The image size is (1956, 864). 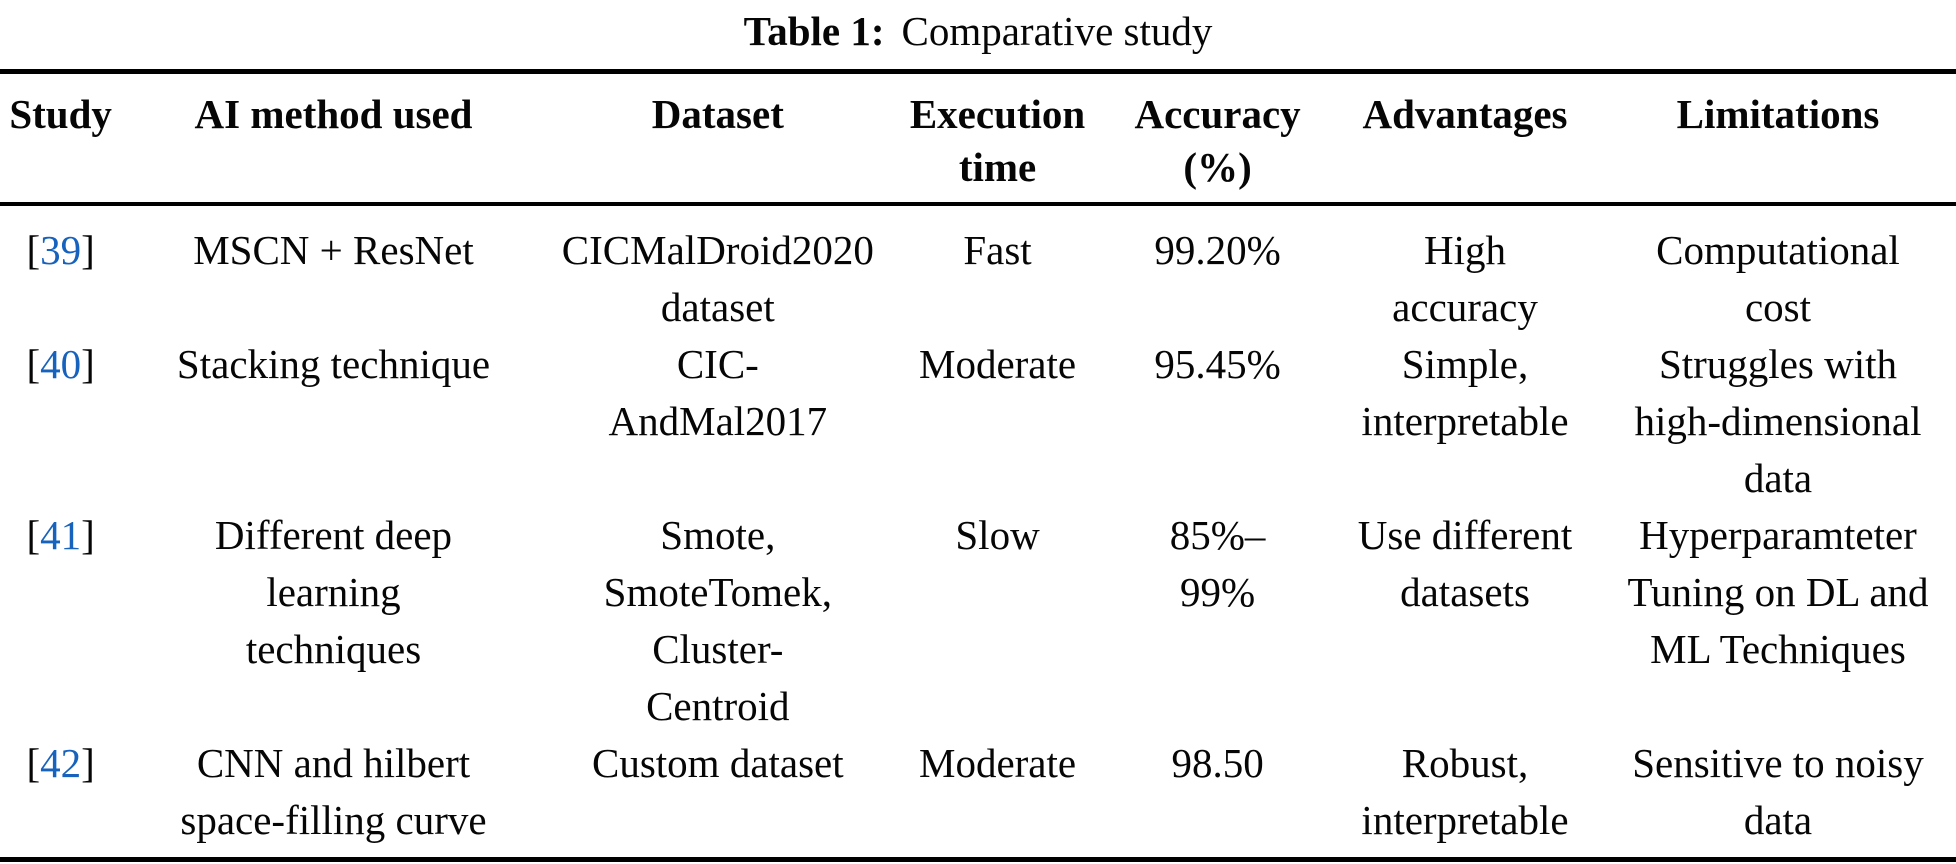 What do you see at coordinates (717, 138) in the screenshot?
I see `header-dataset: Dataset` at bounding box center [717, 138].